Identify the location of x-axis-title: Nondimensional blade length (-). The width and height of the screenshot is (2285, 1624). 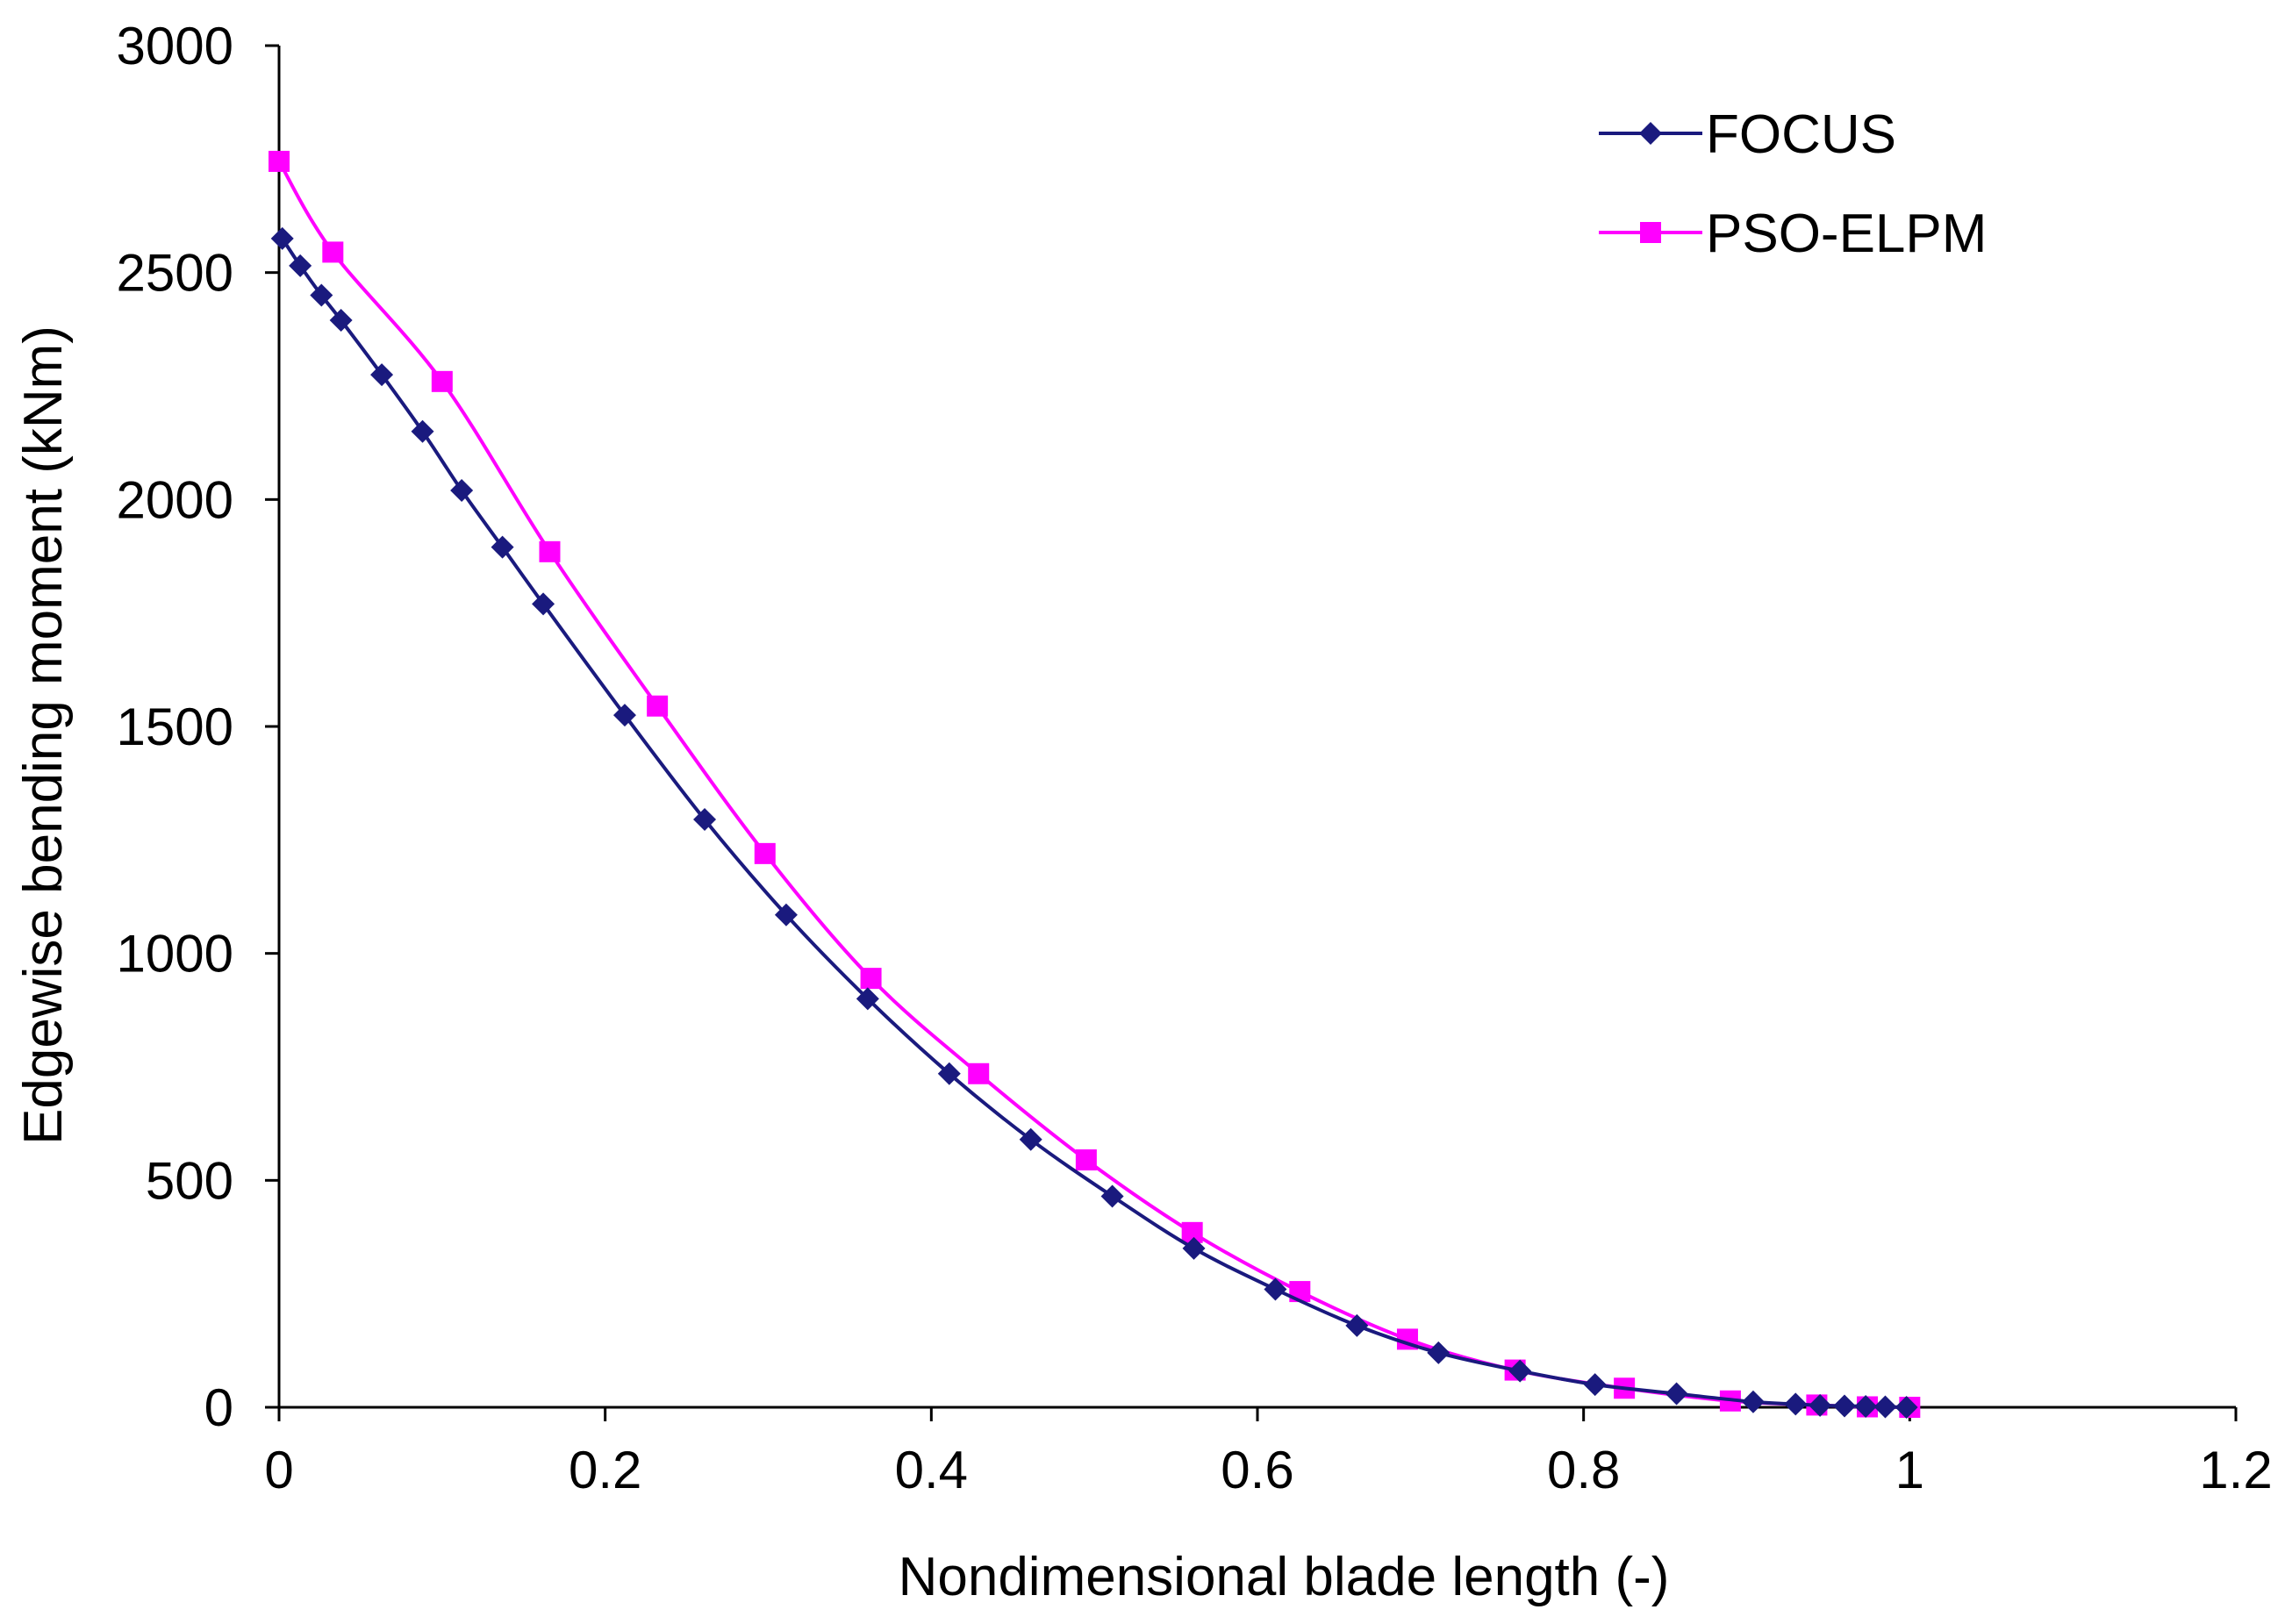
(1284, 1577).